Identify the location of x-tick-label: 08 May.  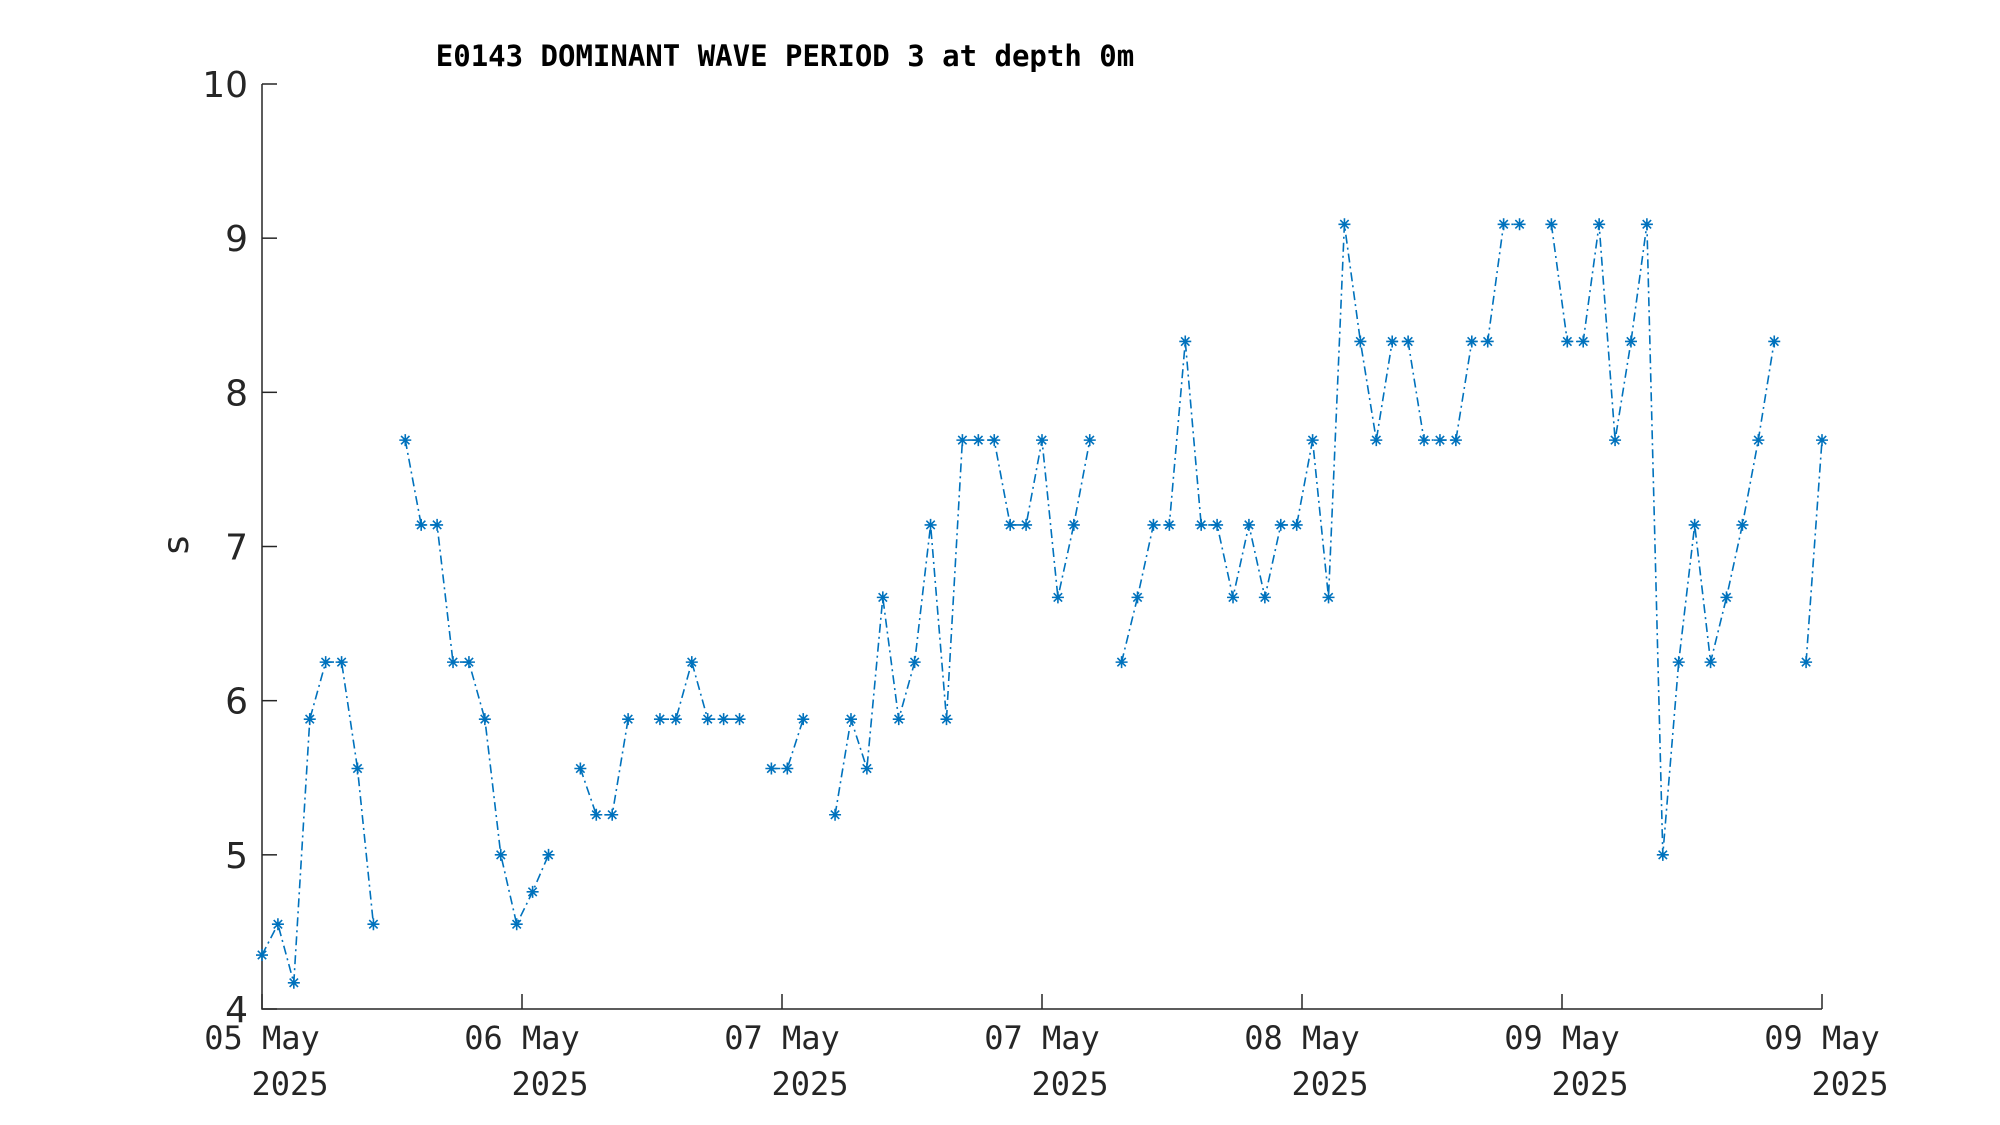
(1302, 1038).